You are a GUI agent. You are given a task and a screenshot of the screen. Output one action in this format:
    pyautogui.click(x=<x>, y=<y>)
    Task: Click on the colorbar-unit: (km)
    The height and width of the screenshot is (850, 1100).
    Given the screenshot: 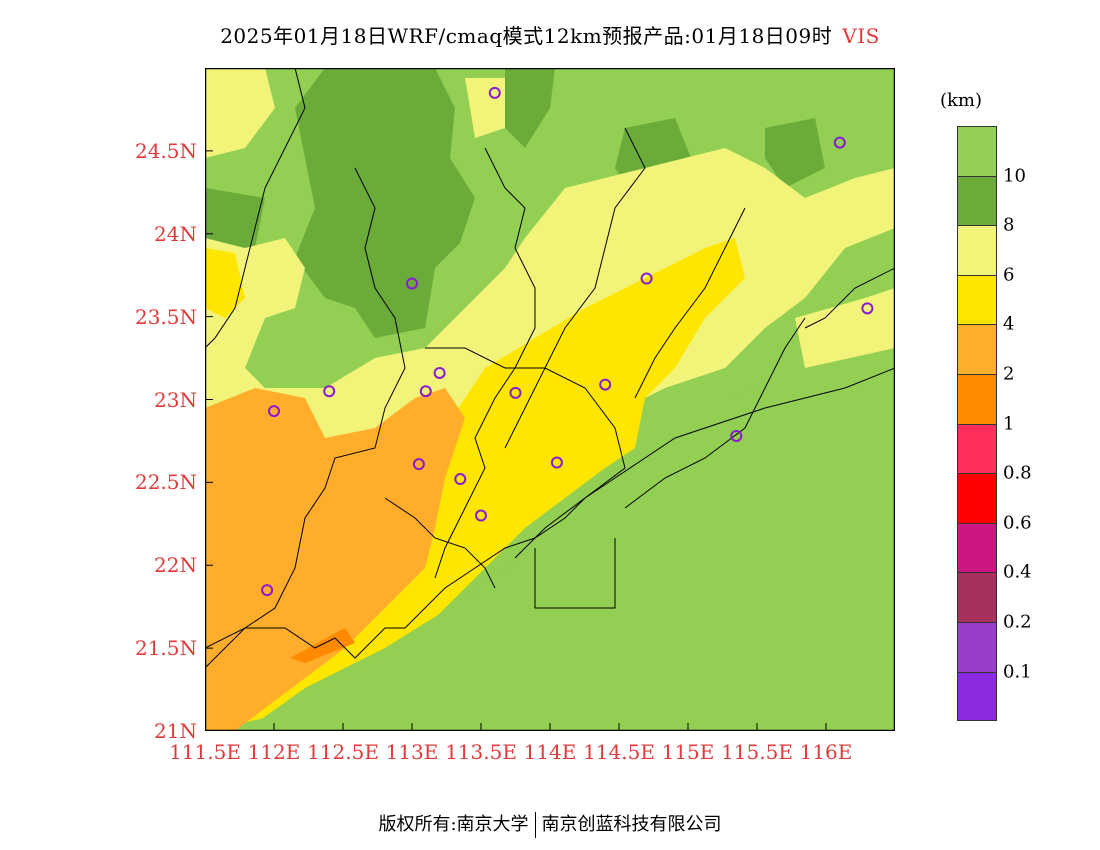 What is the action you would take?
    pyautogui.click(x=961, y=100)
    